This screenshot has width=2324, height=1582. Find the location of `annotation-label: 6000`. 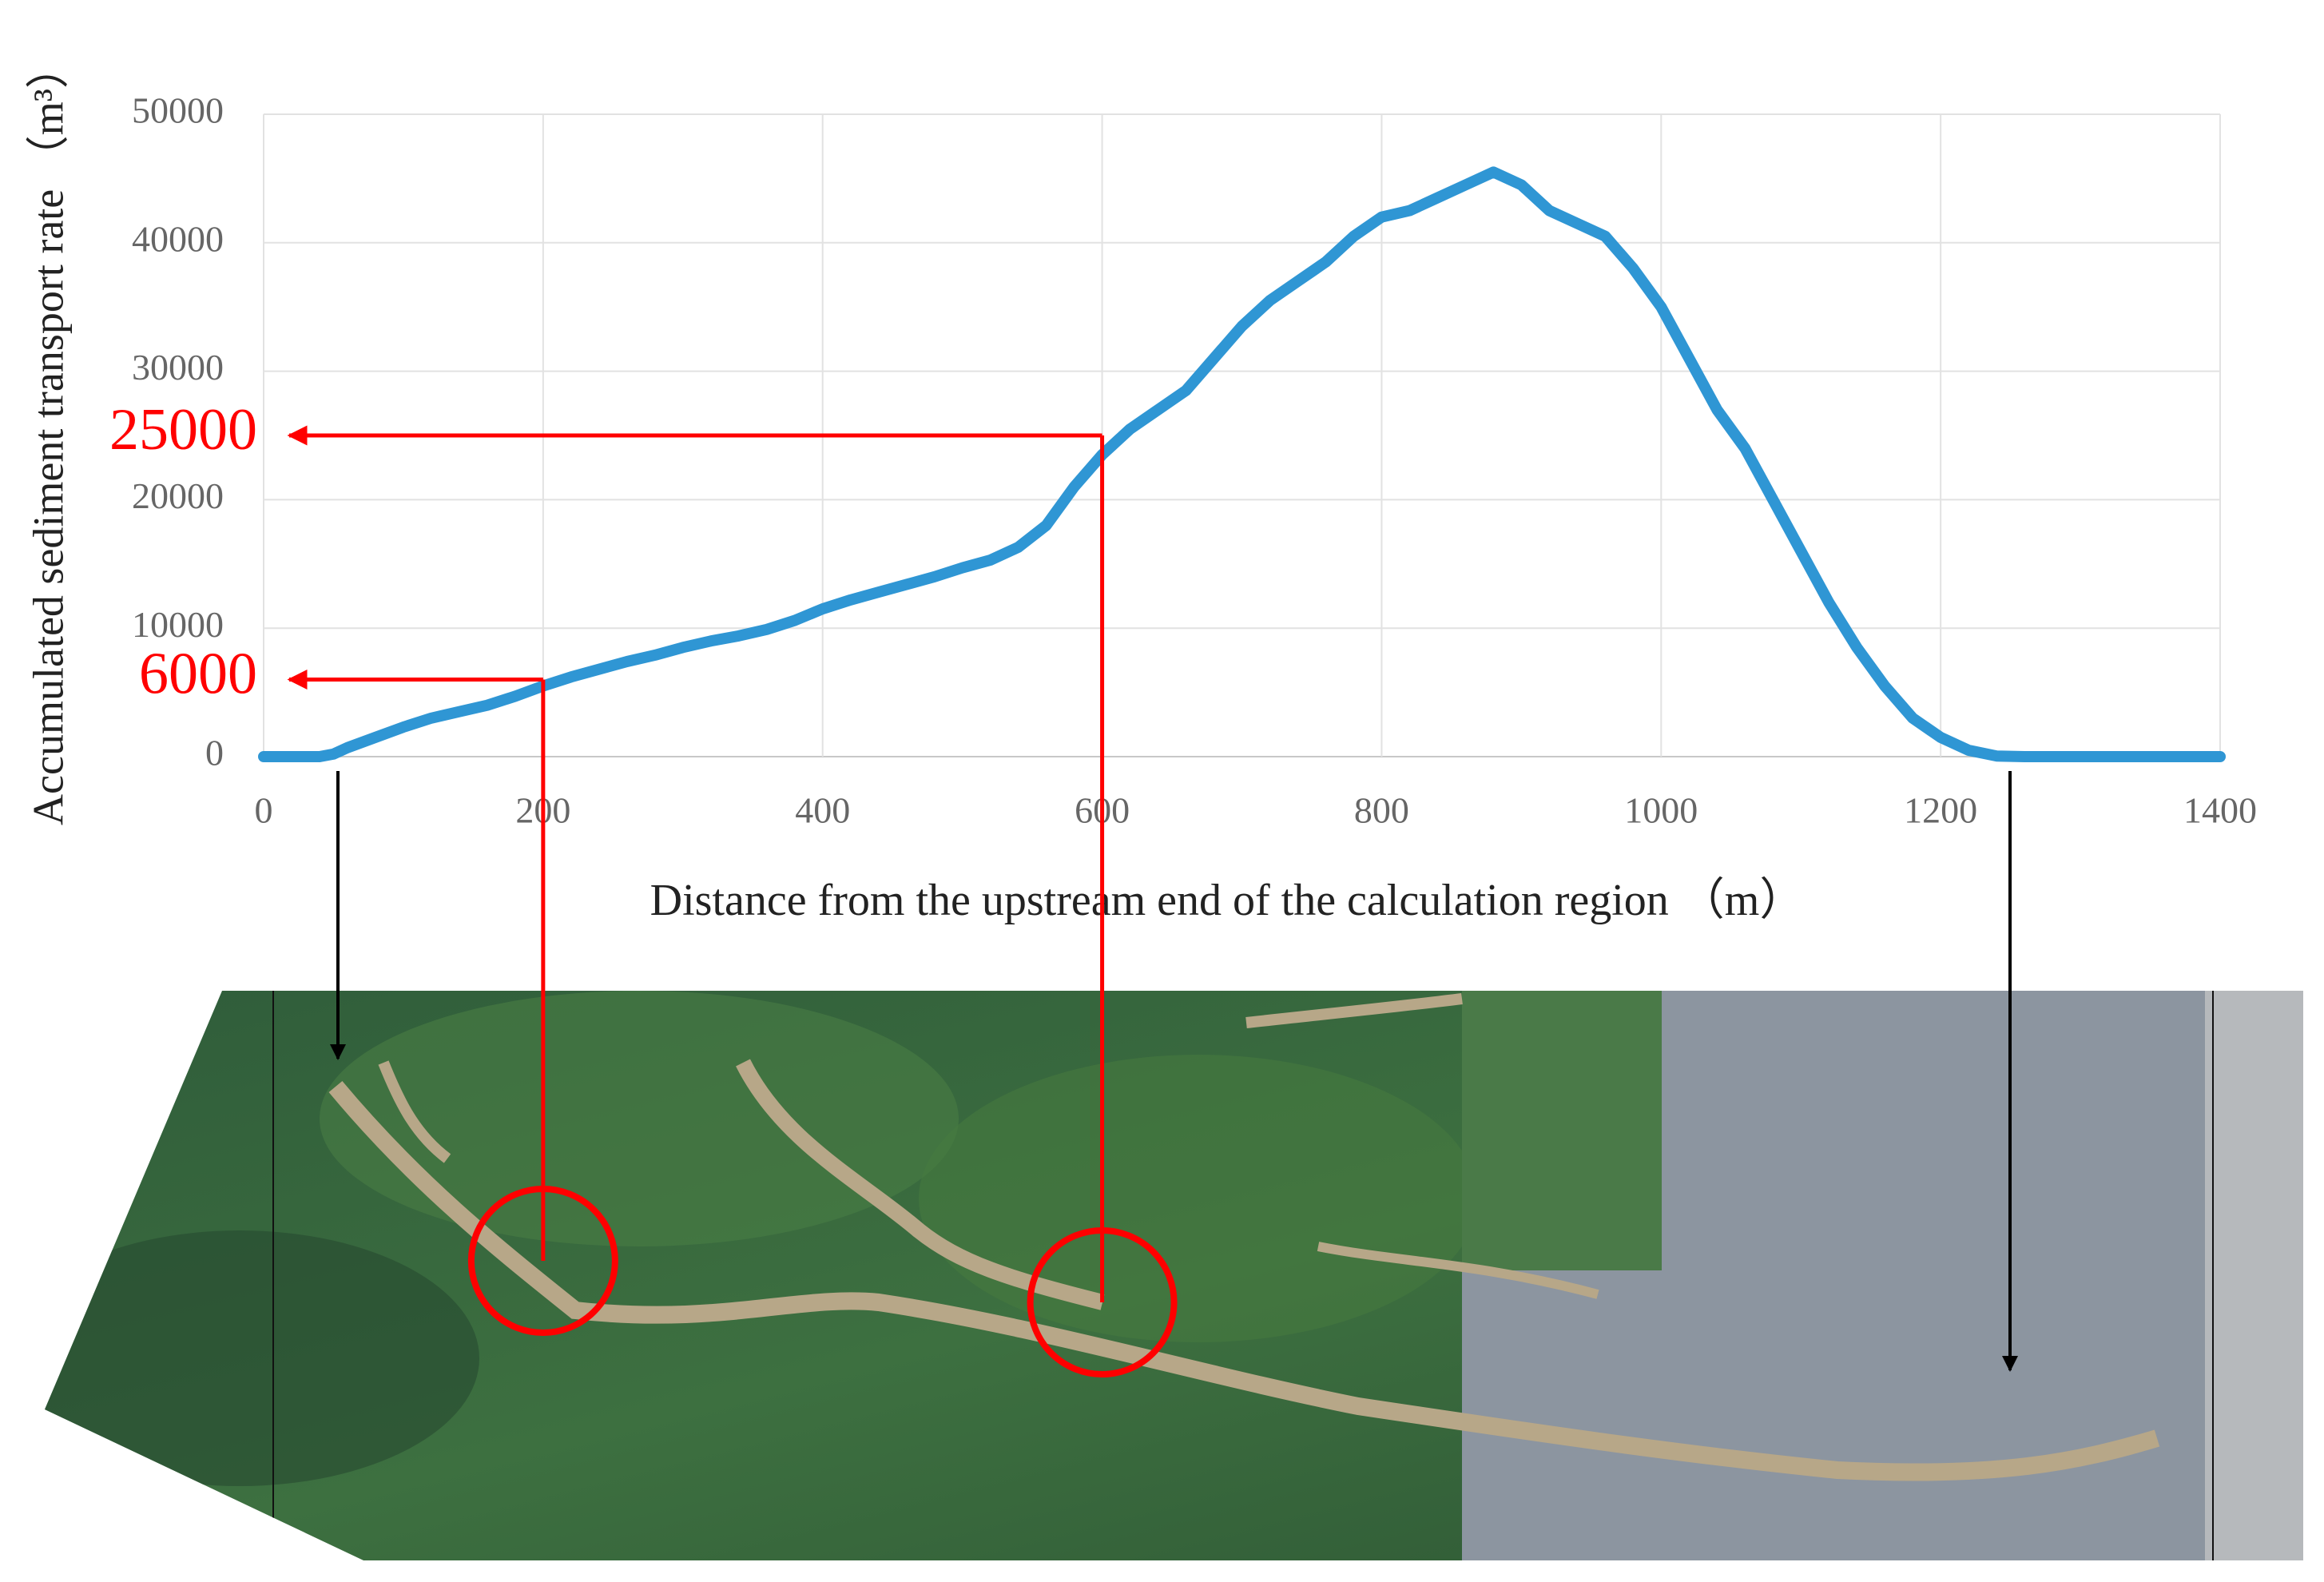

annotation-label: 6000 is located at coordinates (198, 674).